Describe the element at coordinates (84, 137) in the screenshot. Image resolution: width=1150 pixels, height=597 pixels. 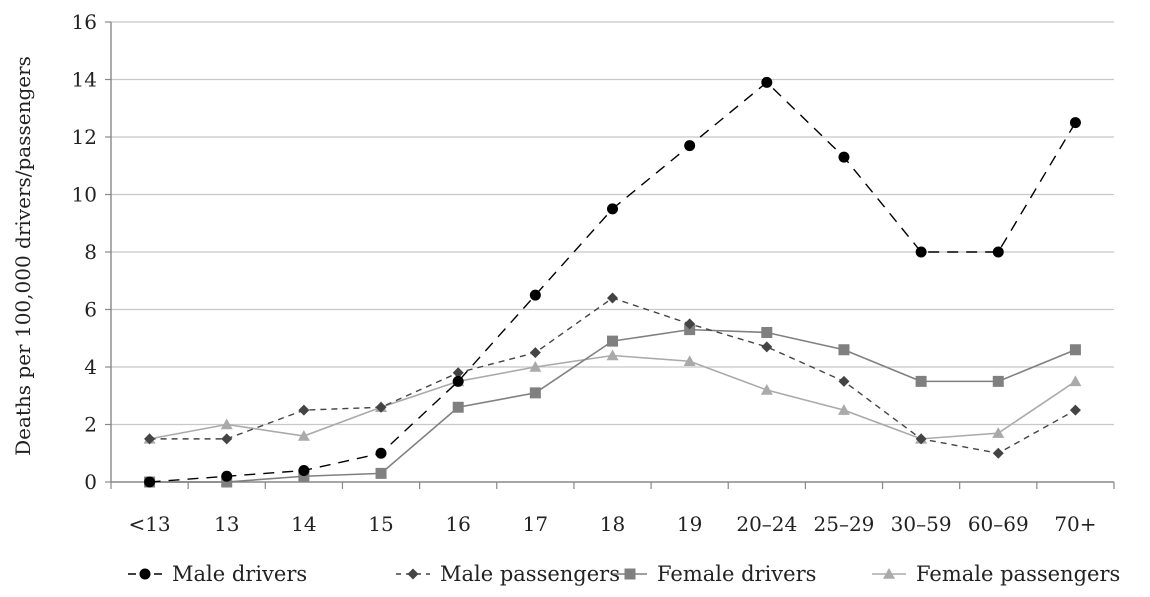
I see `y-tick-label: 12` at that location.